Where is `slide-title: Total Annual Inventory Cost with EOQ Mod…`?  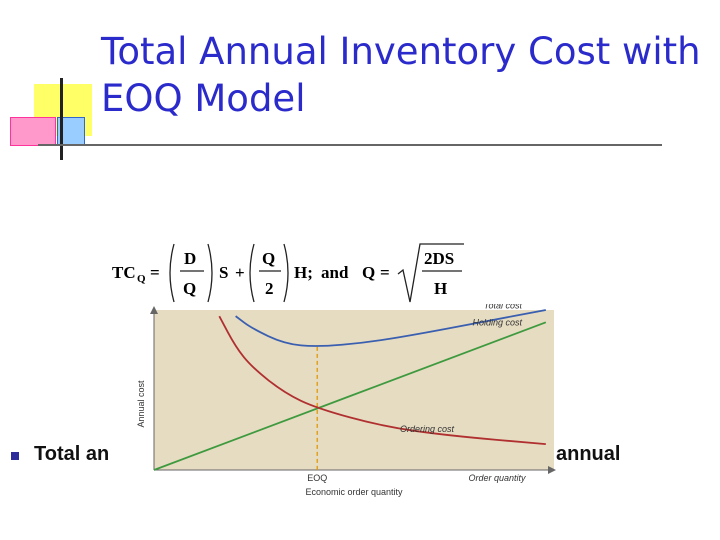
slide-title: Total Annual Inventory Cost with EOQ Mod… is located at coordinates (401, 75).